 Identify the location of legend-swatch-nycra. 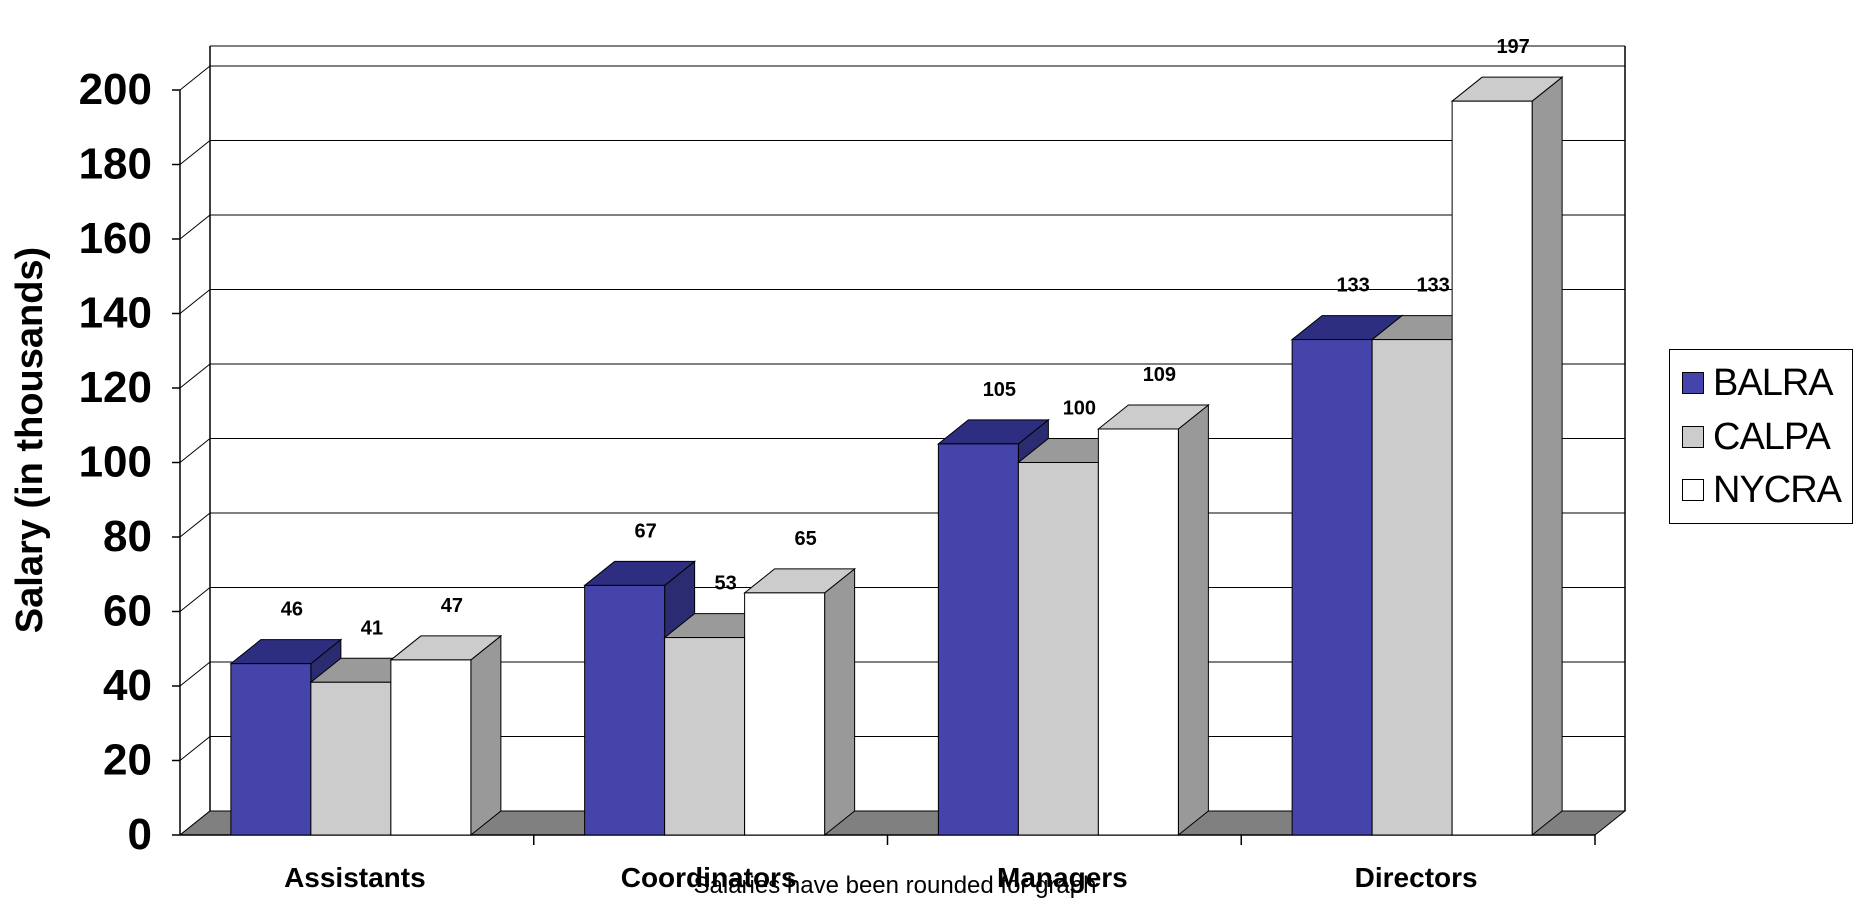
(1693, 490).